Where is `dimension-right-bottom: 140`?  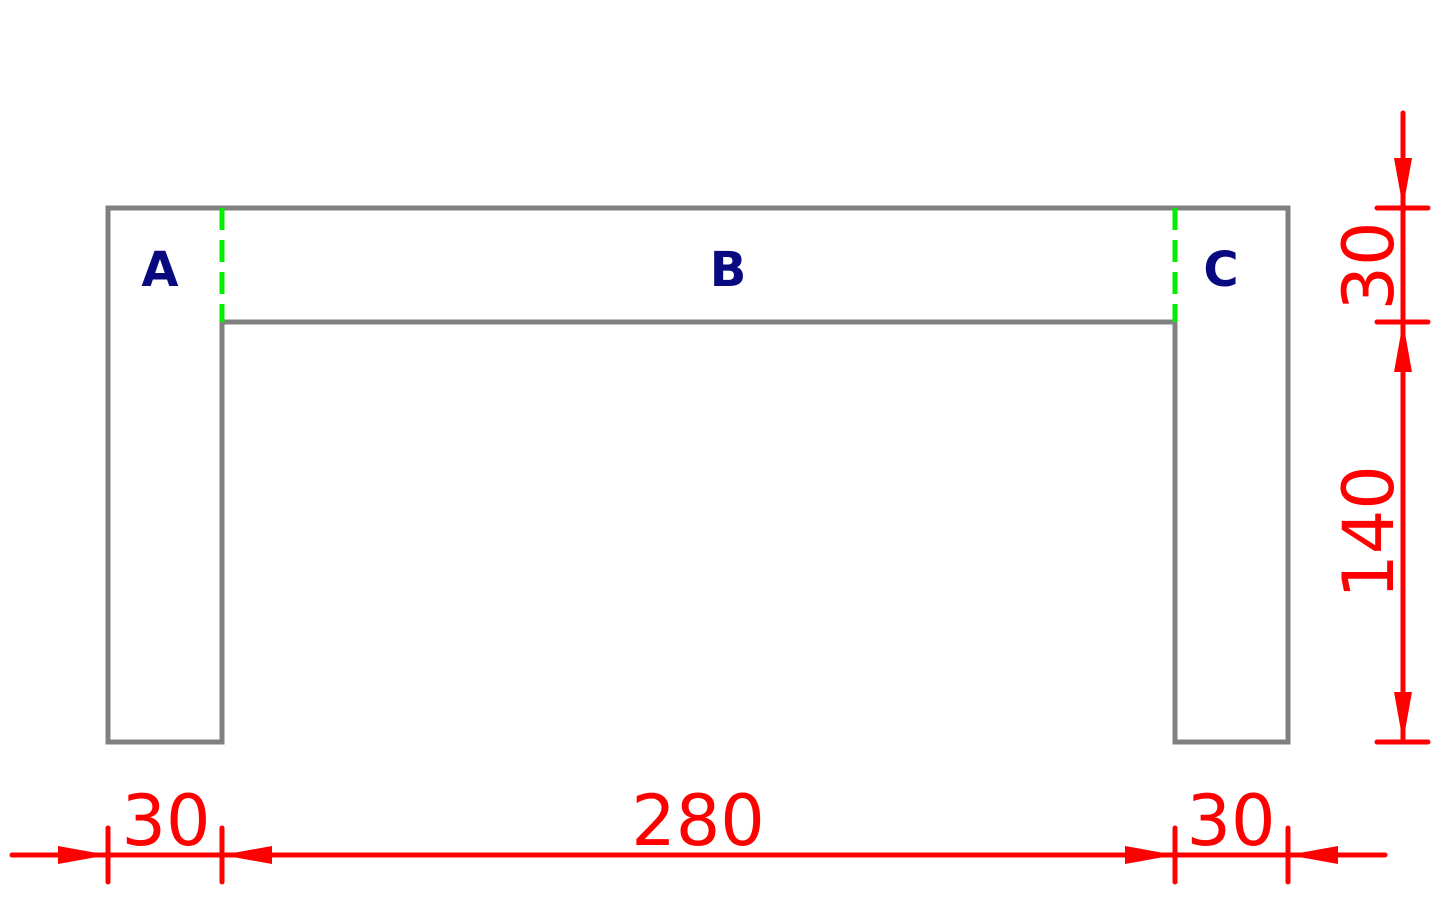
dimension-right-bottom: 140 is located at coordinates (1369, 532).